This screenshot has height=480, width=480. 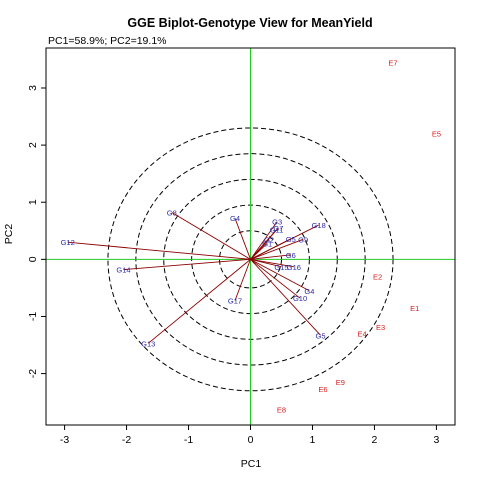 I want to click on genotype-label: G14, so click(x=123, y=270).